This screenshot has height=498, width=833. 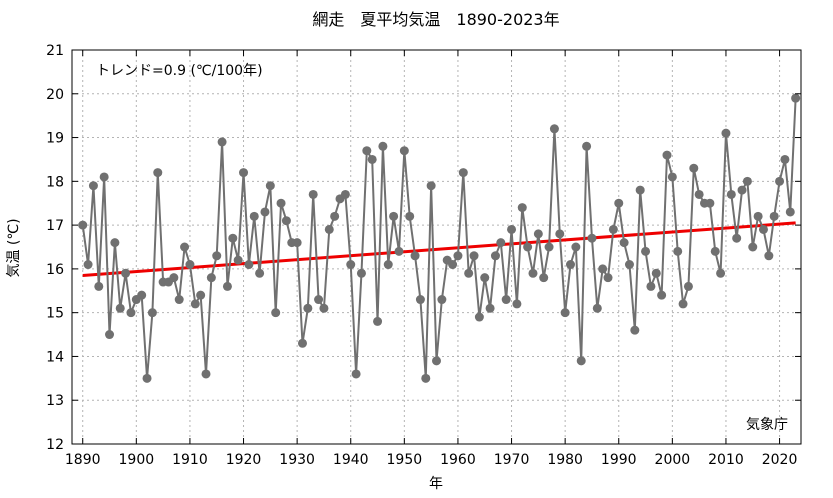 What do you see at coordinates (55, 445) in the screenshot?
I see `y-tick-label: 12` at bounding box center [55, 445].